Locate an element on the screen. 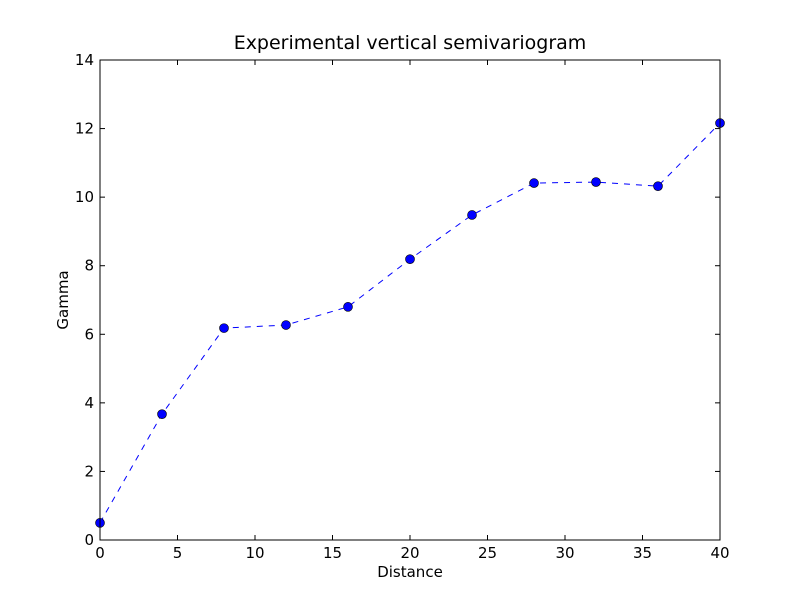  x-tick-label: 20 is located at coordinates (409, 553).